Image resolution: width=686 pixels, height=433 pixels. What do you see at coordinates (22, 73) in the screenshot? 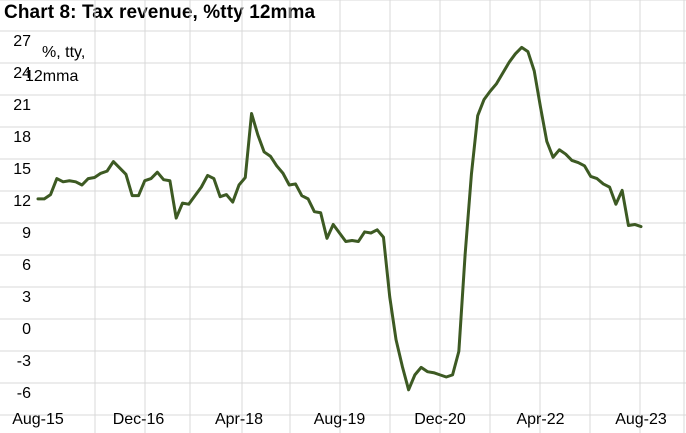
I see `y-tick-label: 24` at bounding box center [22, 73].